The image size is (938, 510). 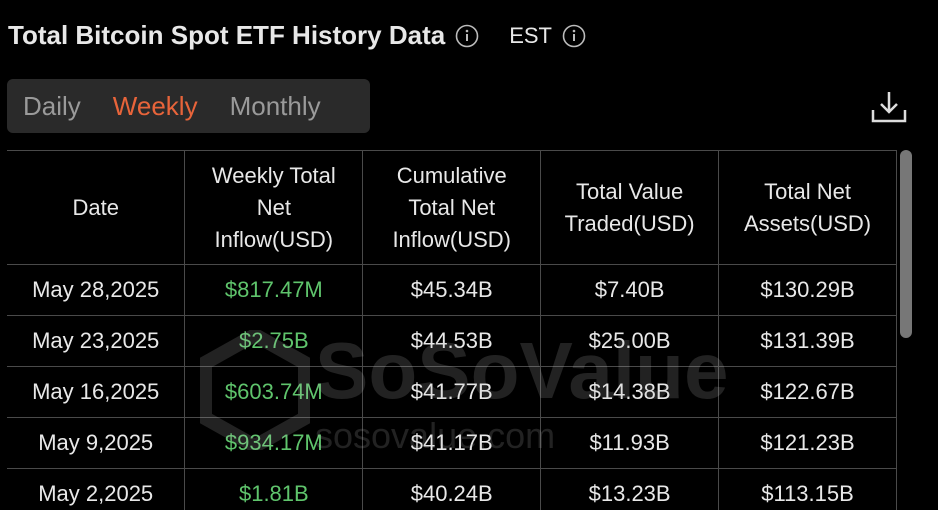 I want to click on column-header: Cumulative Total Net Inflow(USD), so click(x=452, y=207).